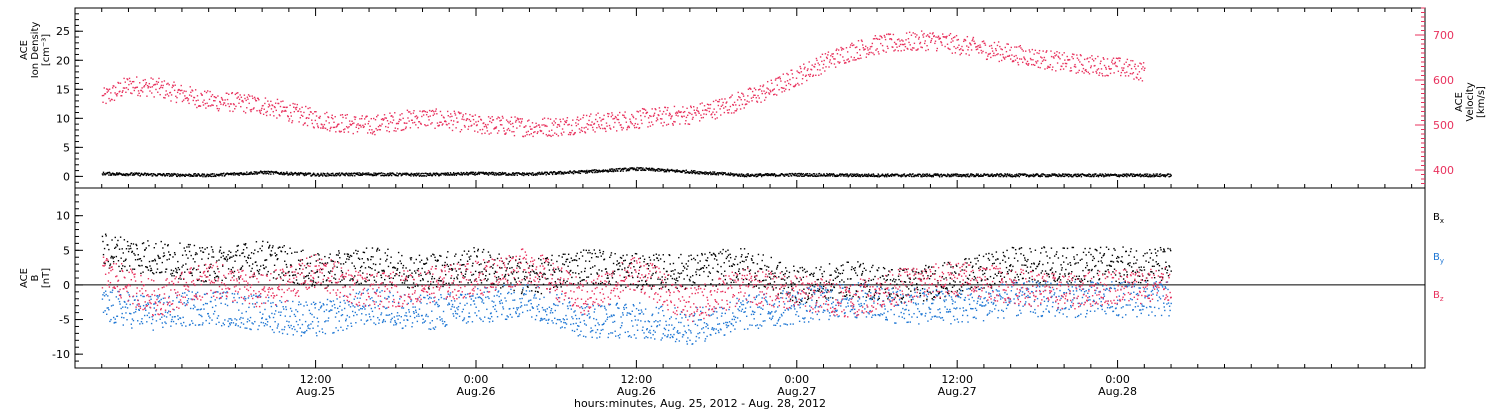 Image resolution: width=1500 pixels, height=410 pixels. I want to click on right-tick-label: 700, so click(1443, 35).